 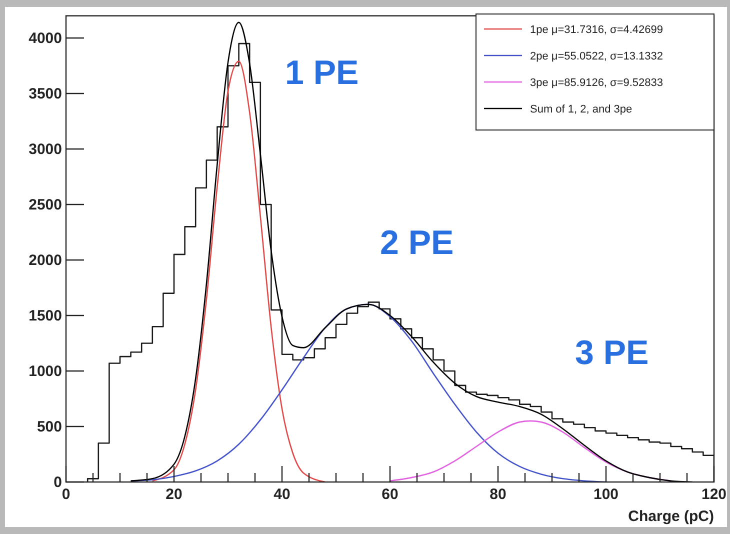 What do you see at coordinates (45, 316) in the screenshot?
I see `y-tick-label: 1500` at bounding box center [45, 316].